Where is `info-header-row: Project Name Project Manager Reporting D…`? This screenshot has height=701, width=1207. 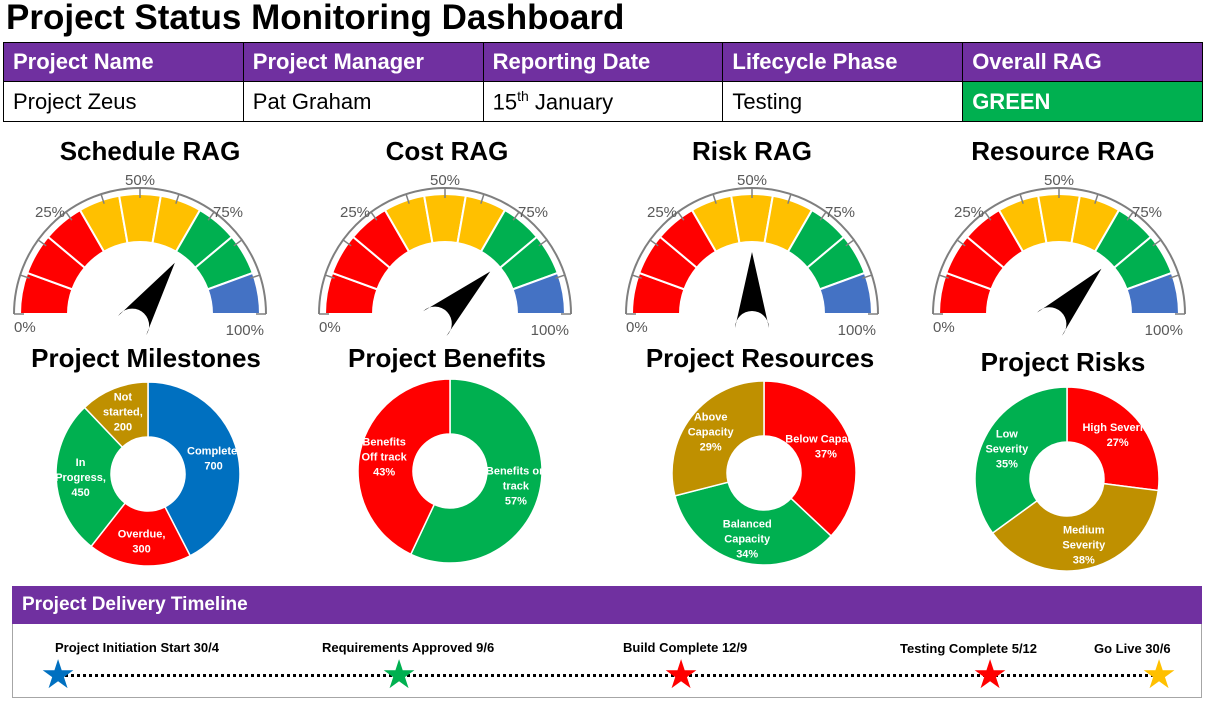
info-header-row: Project Name Project Manager Reporting D… is located at coordinates (603, 62).